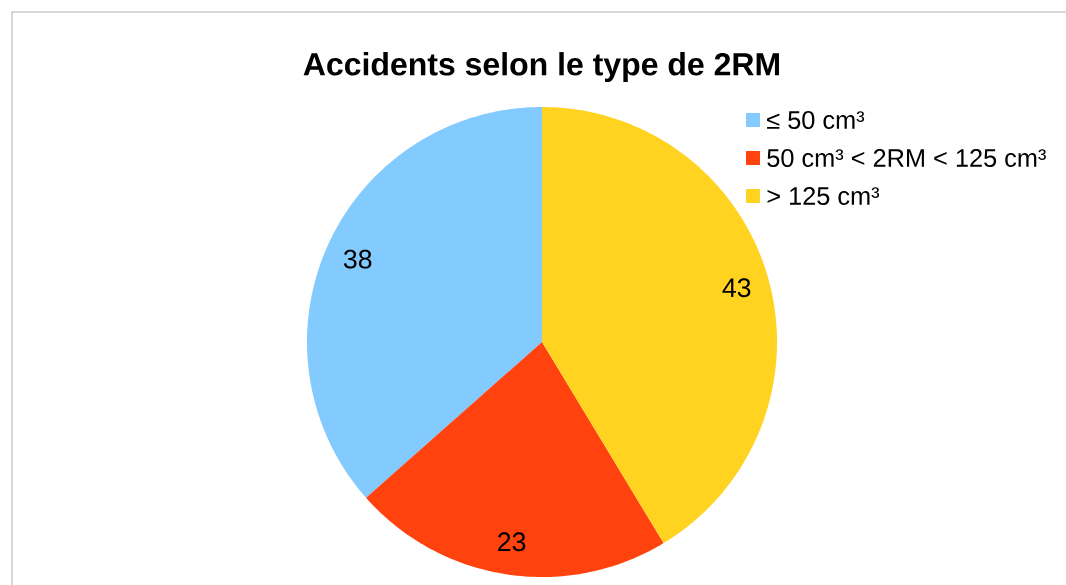  Describe the element at coordinates (906, 158) in the screenshot. I see `legend-label: 50 cm³ < 2RM < 125 cm³` at that location.